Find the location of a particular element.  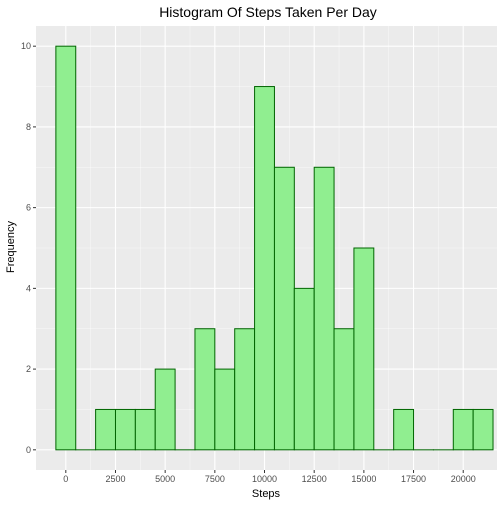

x-tick-label: 12500 is located at coordinates (314, 479).